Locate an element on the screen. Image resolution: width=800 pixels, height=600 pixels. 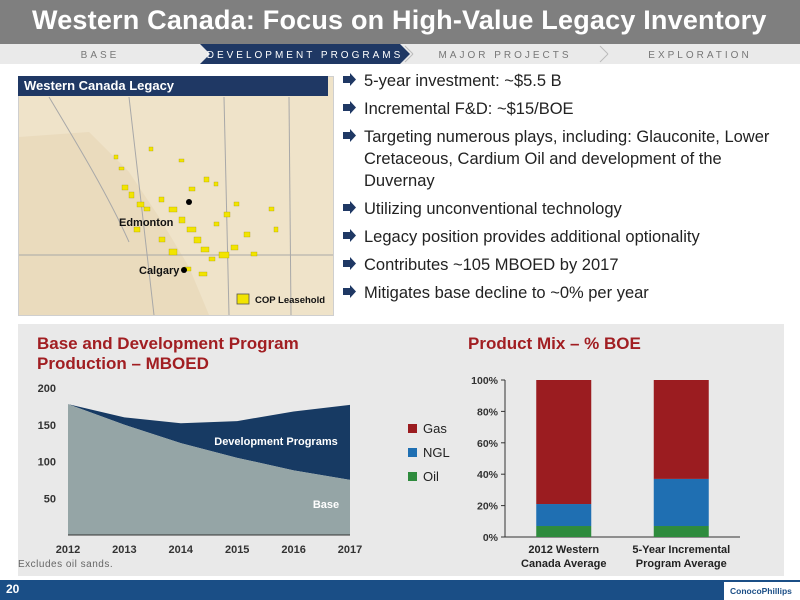
map-header: Western Canada Legacy is located at coordinates (173, 86).